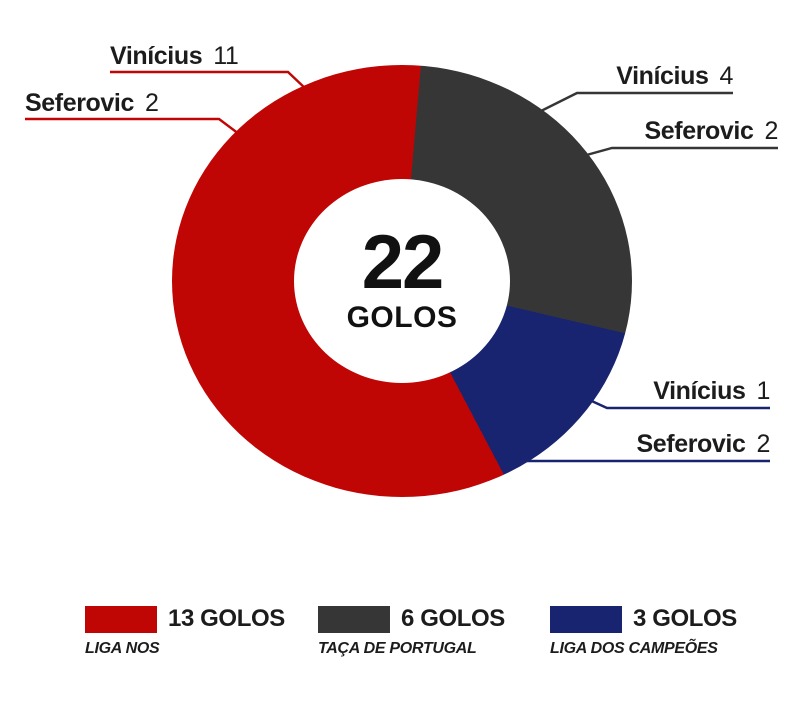 The image size is (805, 710). I want to click on legend-item-liga-dos-campeoes: 3 GOLOS LIGA DOS CAMPEÕES, so click(643, 631).